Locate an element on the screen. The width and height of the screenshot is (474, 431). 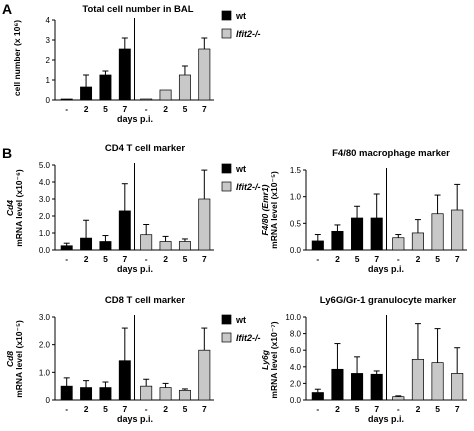
y-tick-label: 8.0 is located at coordinates (296, 334).